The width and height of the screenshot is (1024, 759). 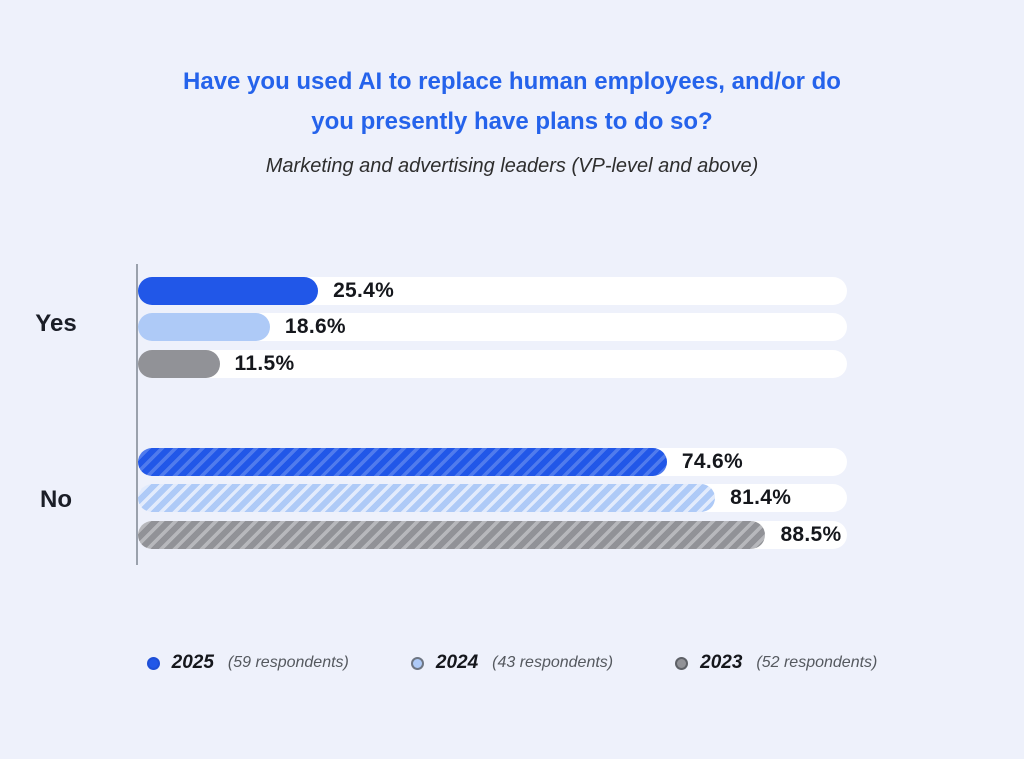 I want to click on bar-value-label-no-2024: 81.4%, so click(x=761, y=497).